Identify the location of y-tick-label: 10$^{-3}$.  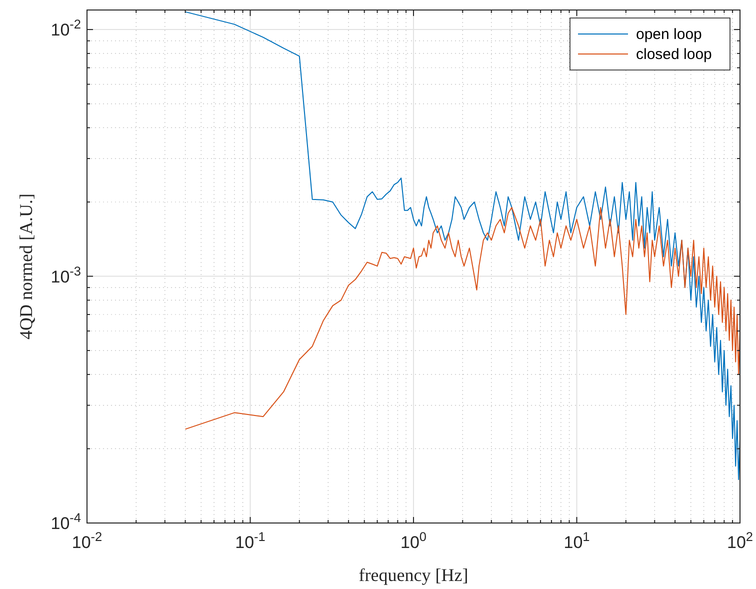
(65, 274).